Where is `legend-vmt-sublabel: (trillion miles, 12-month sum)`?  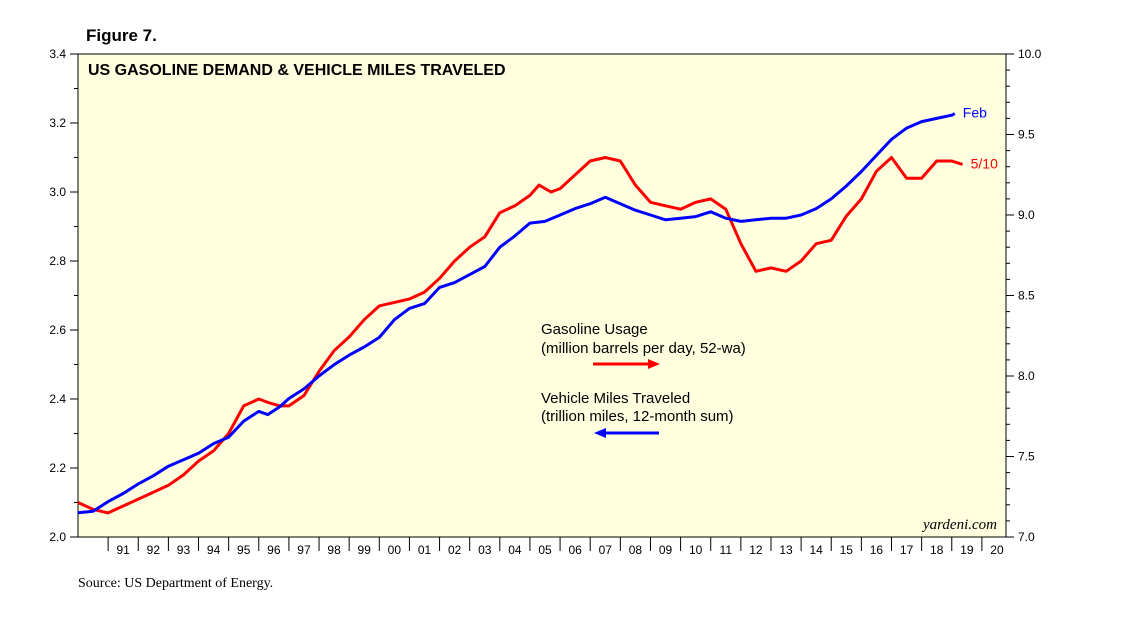
legend-vmt-sublabel: (trillion miles, 12-month sum) is located at coordinates (637, 416).